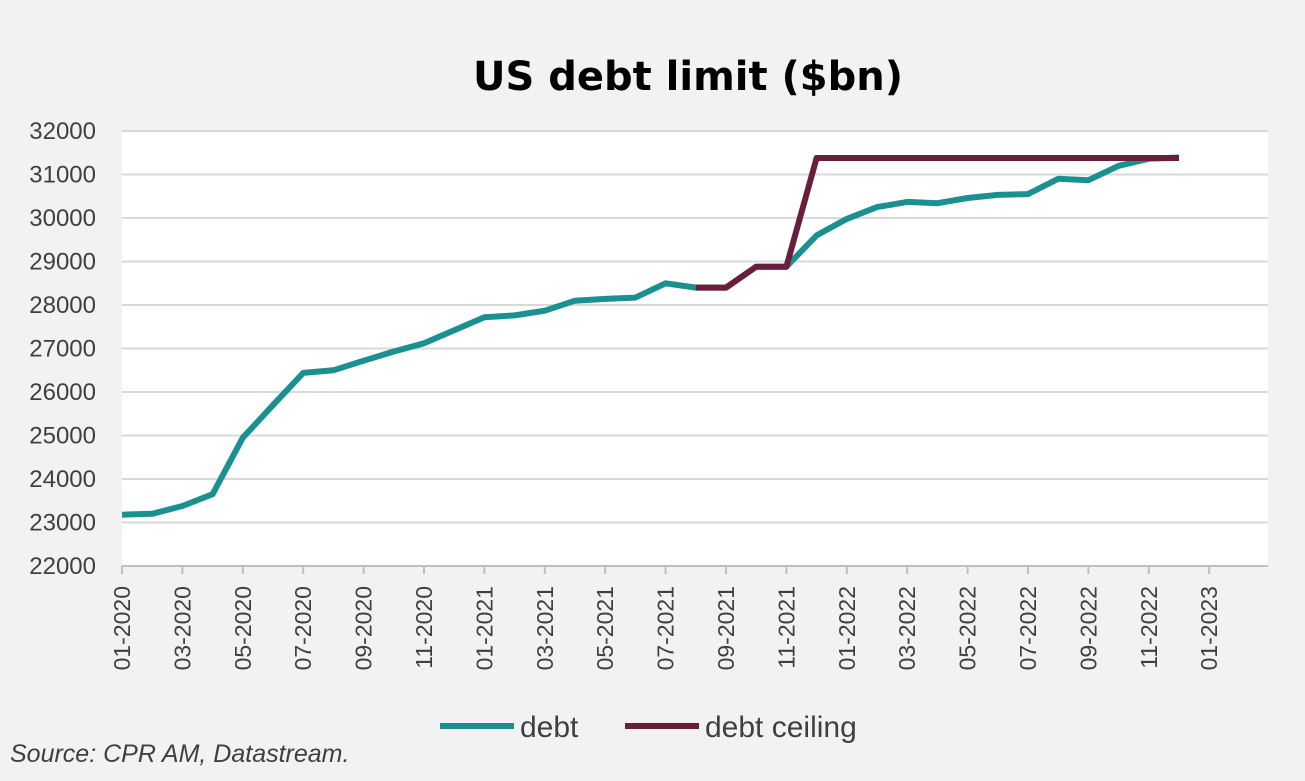 This screenshot has height=781, width=1305. What do you see at coordinates (549, 727) in the screenshot?
I see `legend-label: debt` at bounding box center [549, 727].